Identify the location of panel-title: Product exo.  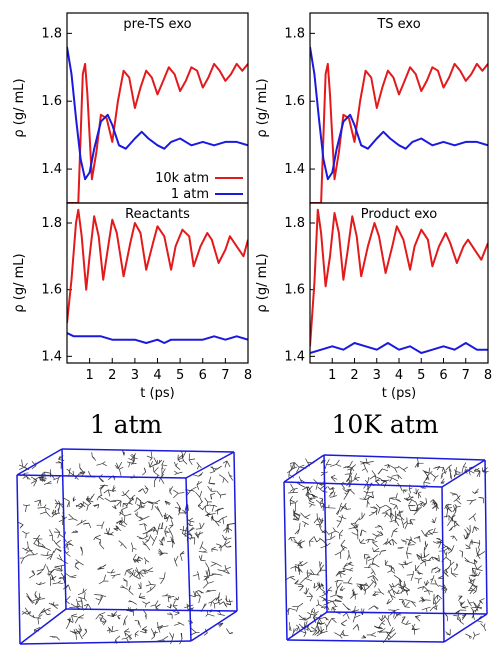
(399, 214).